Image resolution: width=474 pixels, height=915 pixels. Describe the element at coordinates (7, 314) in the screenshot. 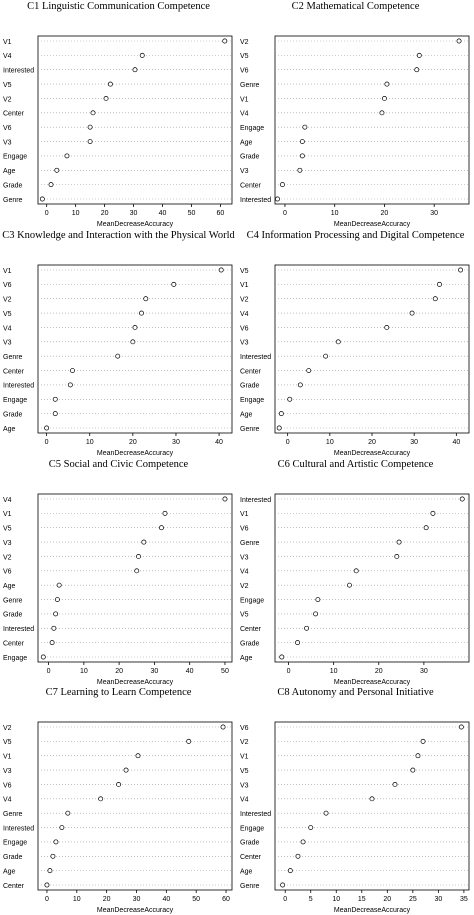

I see `category-label: V5` at that location.